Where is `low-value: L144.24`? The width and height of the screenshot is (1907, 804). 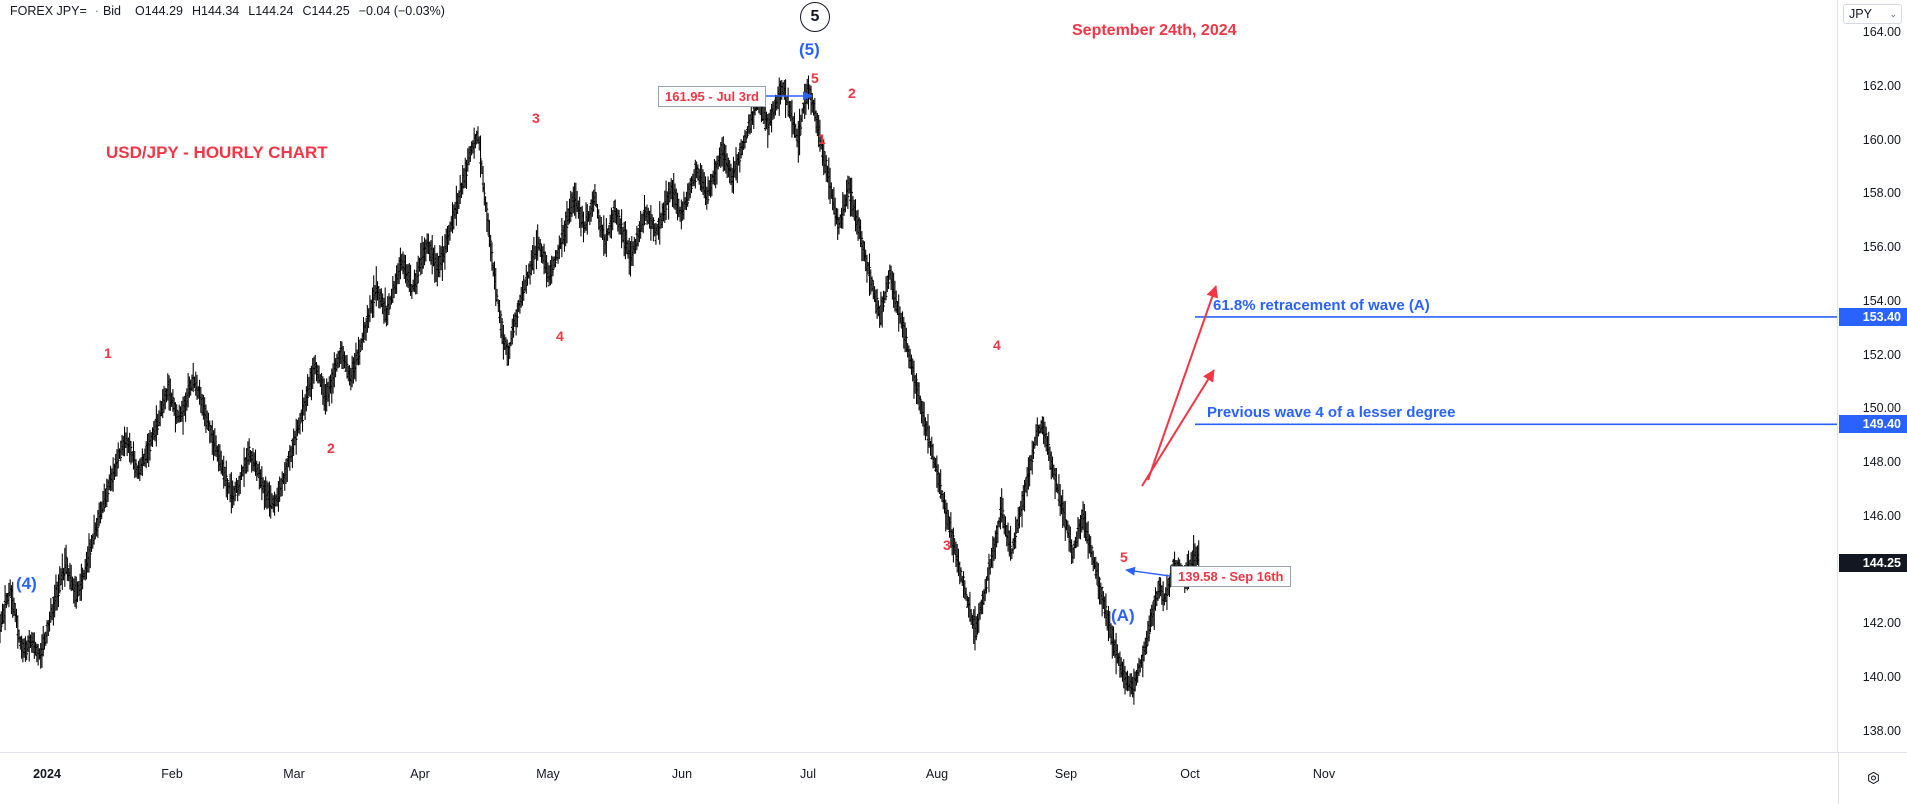
low-value: L144.24 is located at coordinates (270, 11).